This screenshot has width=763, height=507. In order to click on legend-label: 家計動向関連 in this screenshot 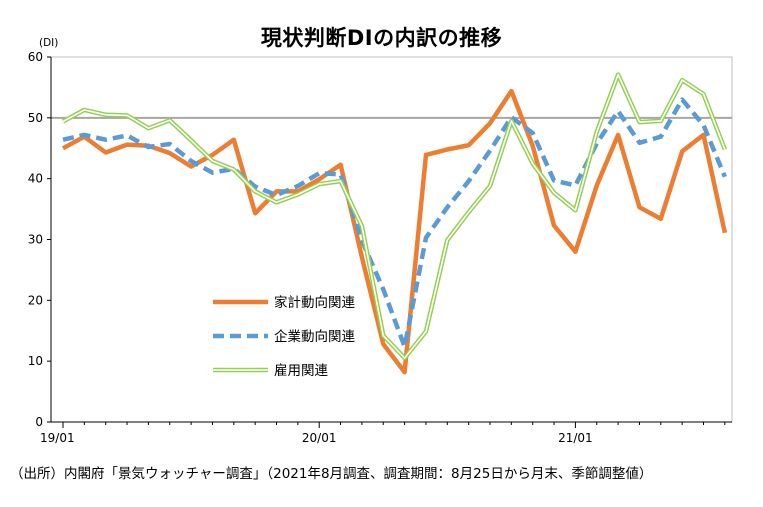, I will do `click(314, 302)`.